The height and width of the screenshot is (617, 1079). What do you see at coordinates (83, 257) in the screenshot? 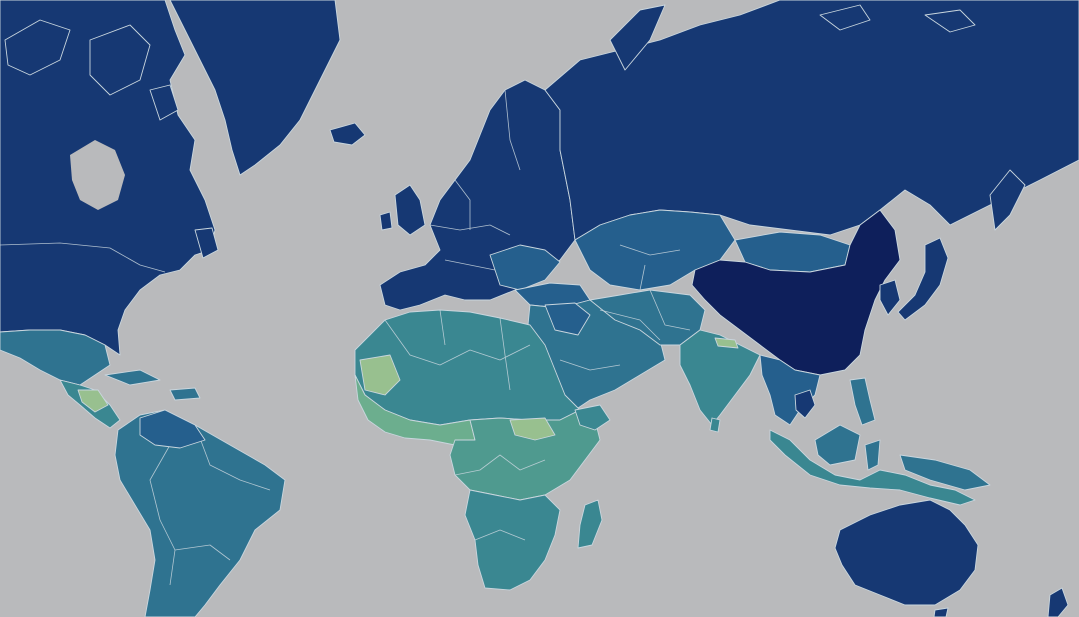
I see `canada-us-border` at bounding box center [83, 257].